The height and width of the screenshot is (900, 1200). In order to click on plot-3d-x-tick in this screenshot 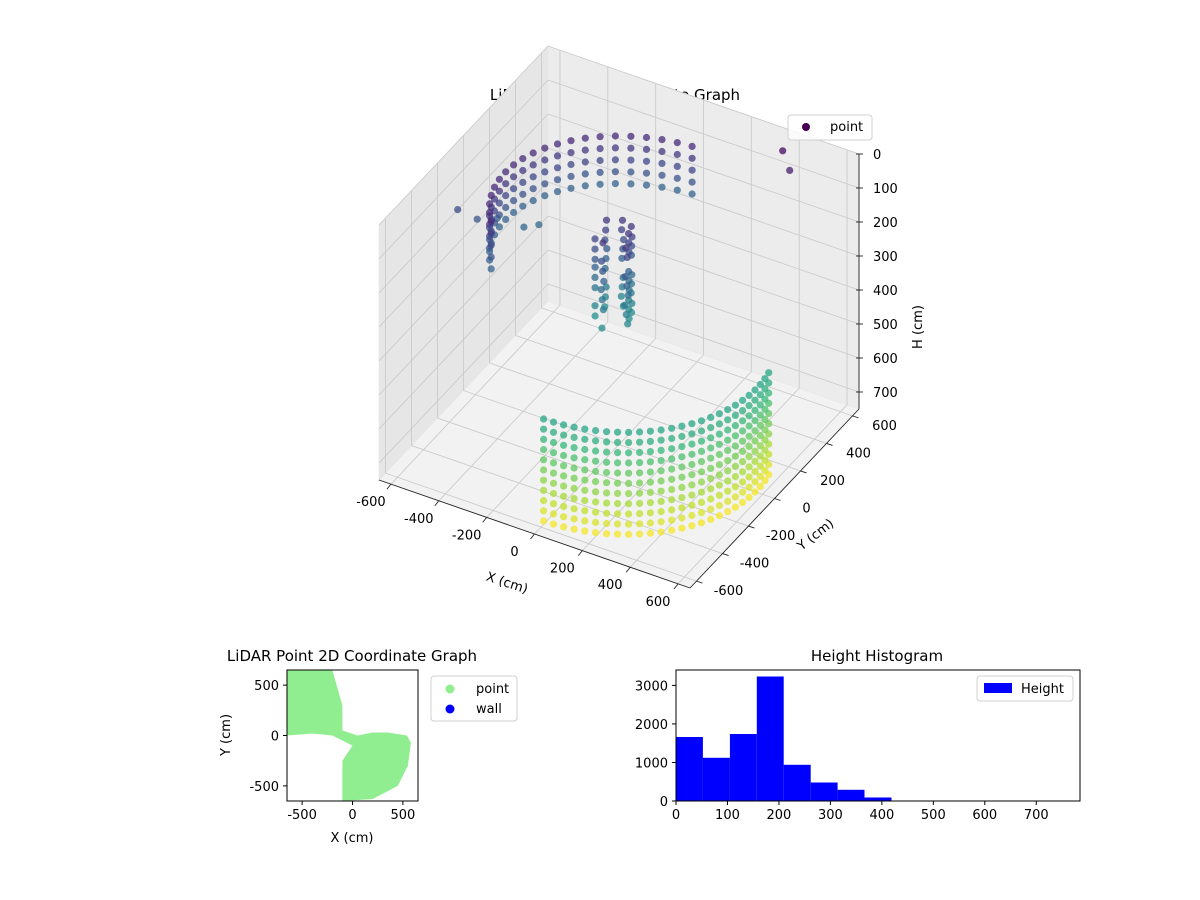, I will do `click(485, 520)`.